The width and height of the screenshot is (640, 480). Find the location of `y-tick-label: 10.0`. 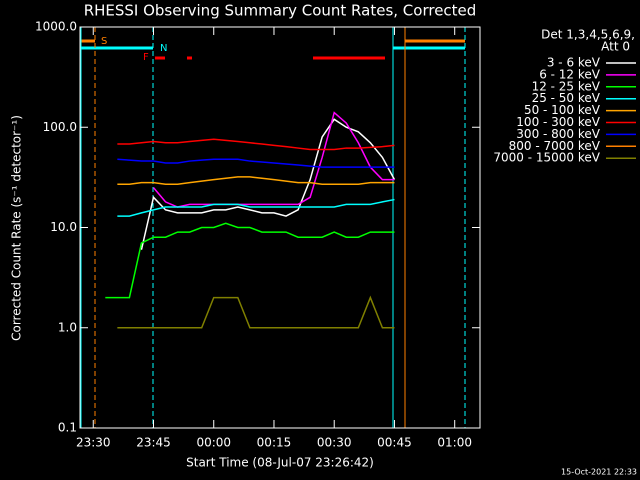

y-tick-label: 10.0 is located at coordinates (63, 227).